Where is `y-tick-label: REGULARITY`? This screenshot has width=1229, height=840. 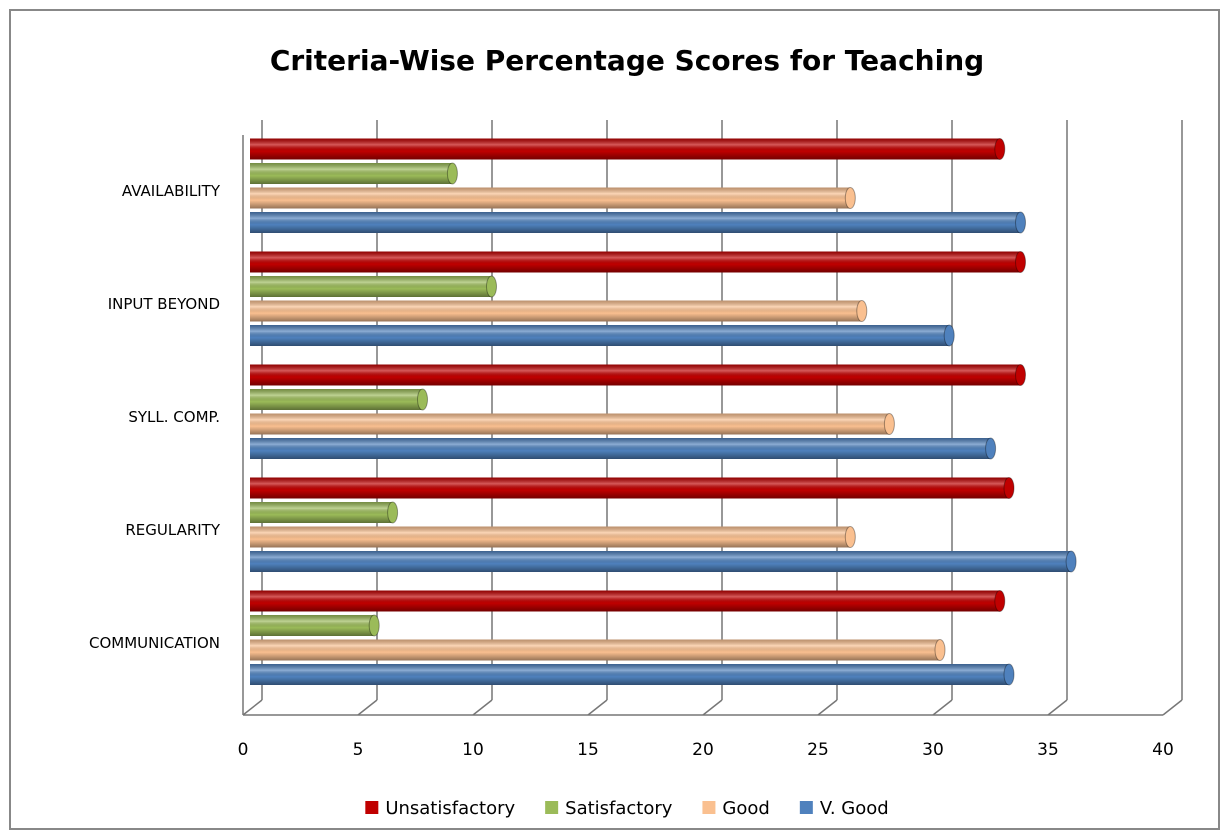 y-tick-label: REGULARITY is located at coordinates (172, 530).